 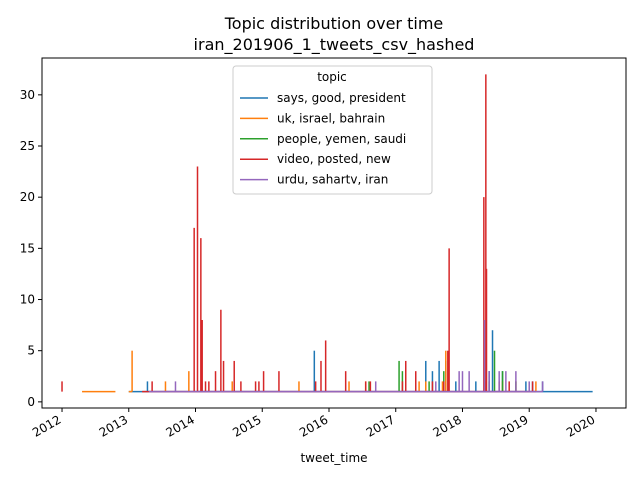 I want to click on y-tick-label: 30, so click(x=27, y=95).